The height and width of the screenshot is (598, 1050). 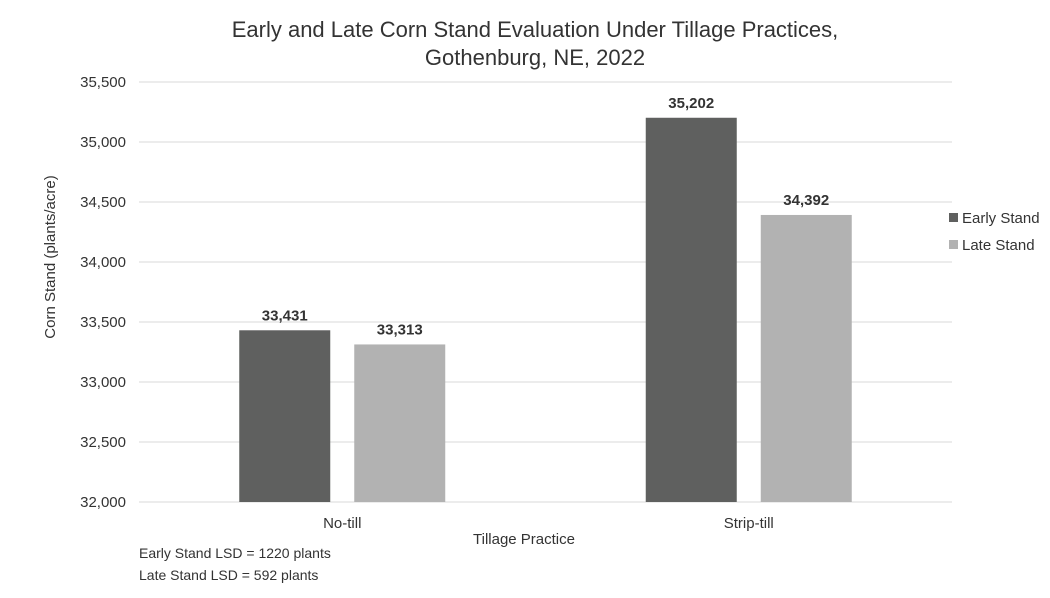 What do you see at coordinates (806, 200) in the screenshot?
I see `data-label-late-stand-strip-till: 34,392` at bounding box center [806, 200].